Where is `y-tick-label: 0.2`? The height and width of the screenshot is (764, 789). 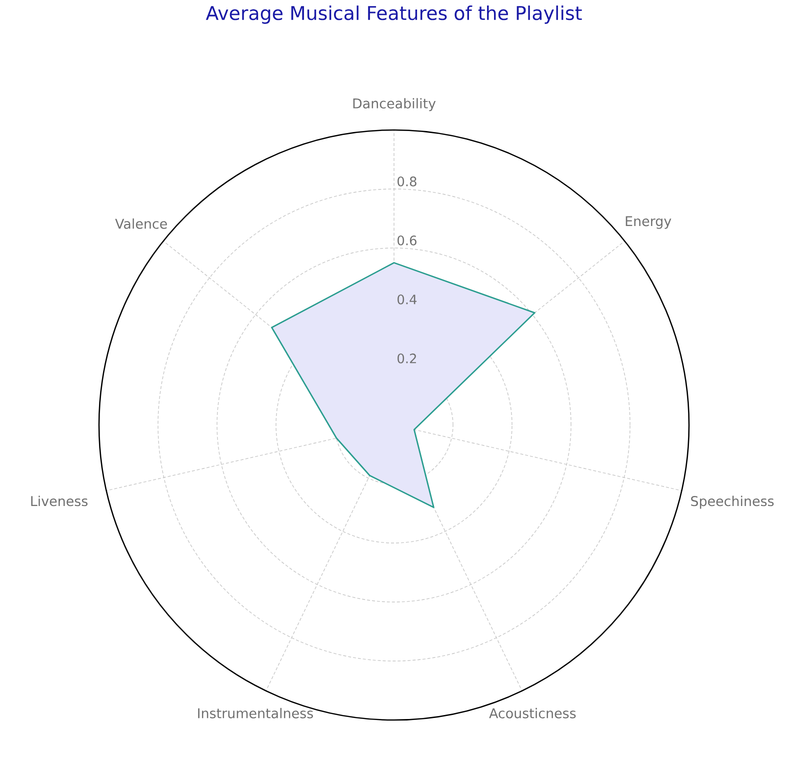 y-tick-label: 0.2 is located at coordinates (407, 359).